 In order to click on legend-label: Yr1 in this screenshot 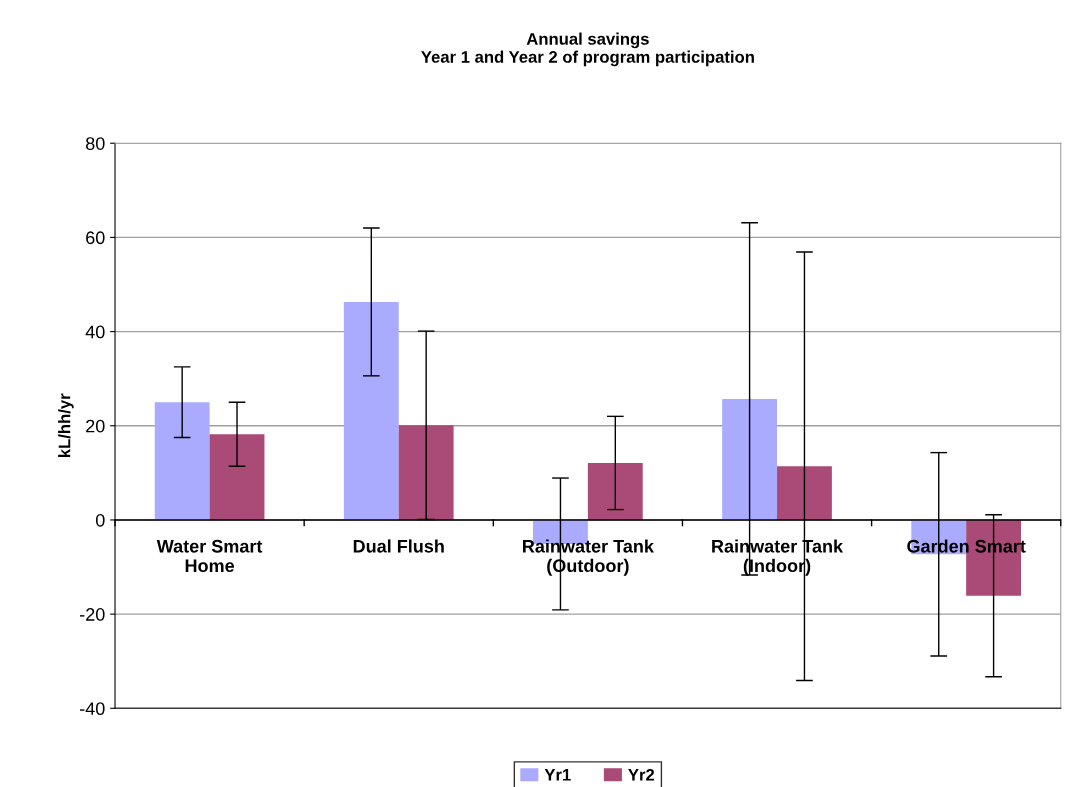, I will do `click(557, 775)`.